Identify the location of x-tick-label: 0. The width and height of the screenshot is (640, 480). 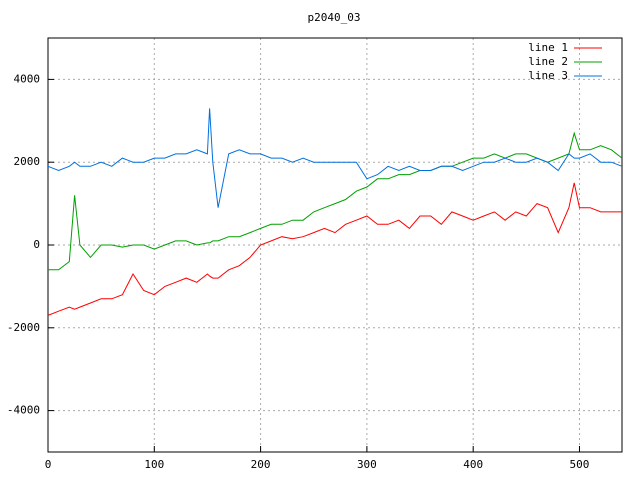
(48, 464).